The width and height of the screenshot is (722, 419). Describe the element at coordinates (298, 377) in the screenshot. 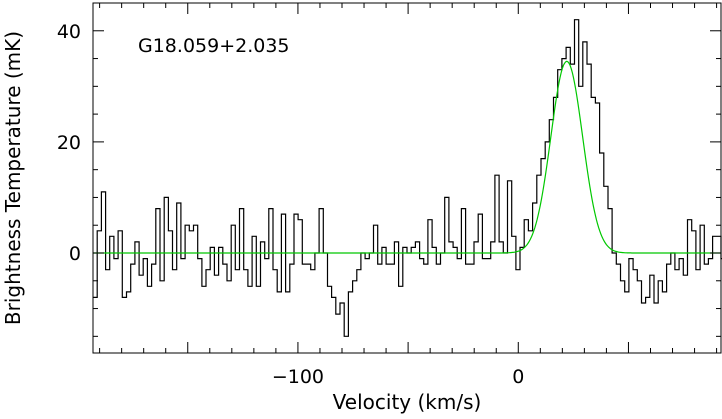

I see `x-tick-label: −100` at that location.